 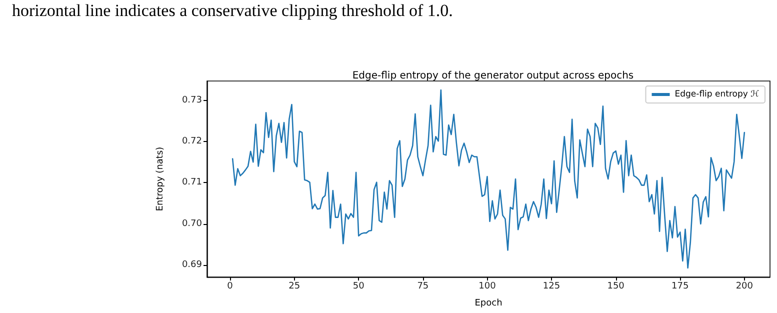 What do you see at coordinates (192, 265) in the screenshot?
I see `y-tick-label: 0.69` at bounding box center [192, 265].